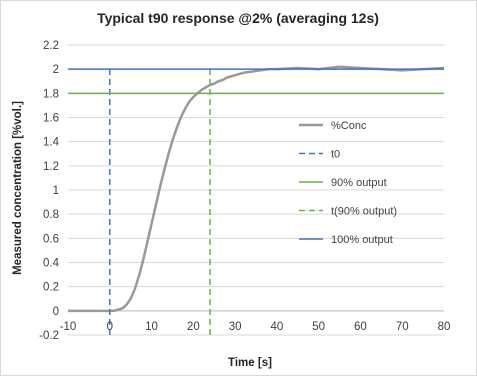 The width and height of the screenshot is (477, 380). What do you see at coordinates (110, 327) in the screenshot?
I see `x-tick-label: 0` at bounding box center [110, 327].